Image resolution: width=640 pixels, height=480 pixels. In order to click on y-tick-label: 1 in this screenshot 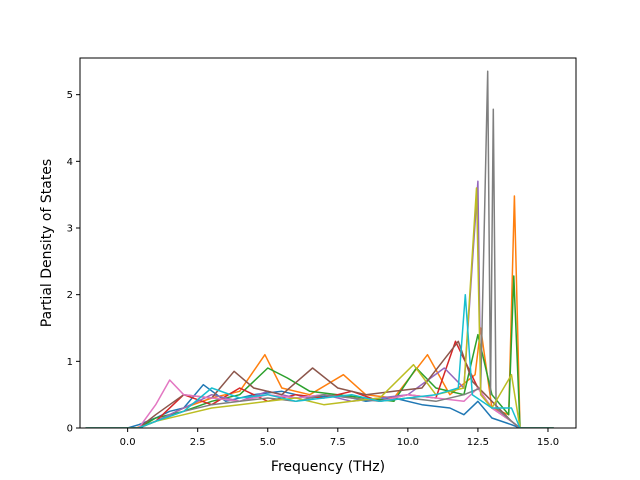, I will do `click(70, 362)`.